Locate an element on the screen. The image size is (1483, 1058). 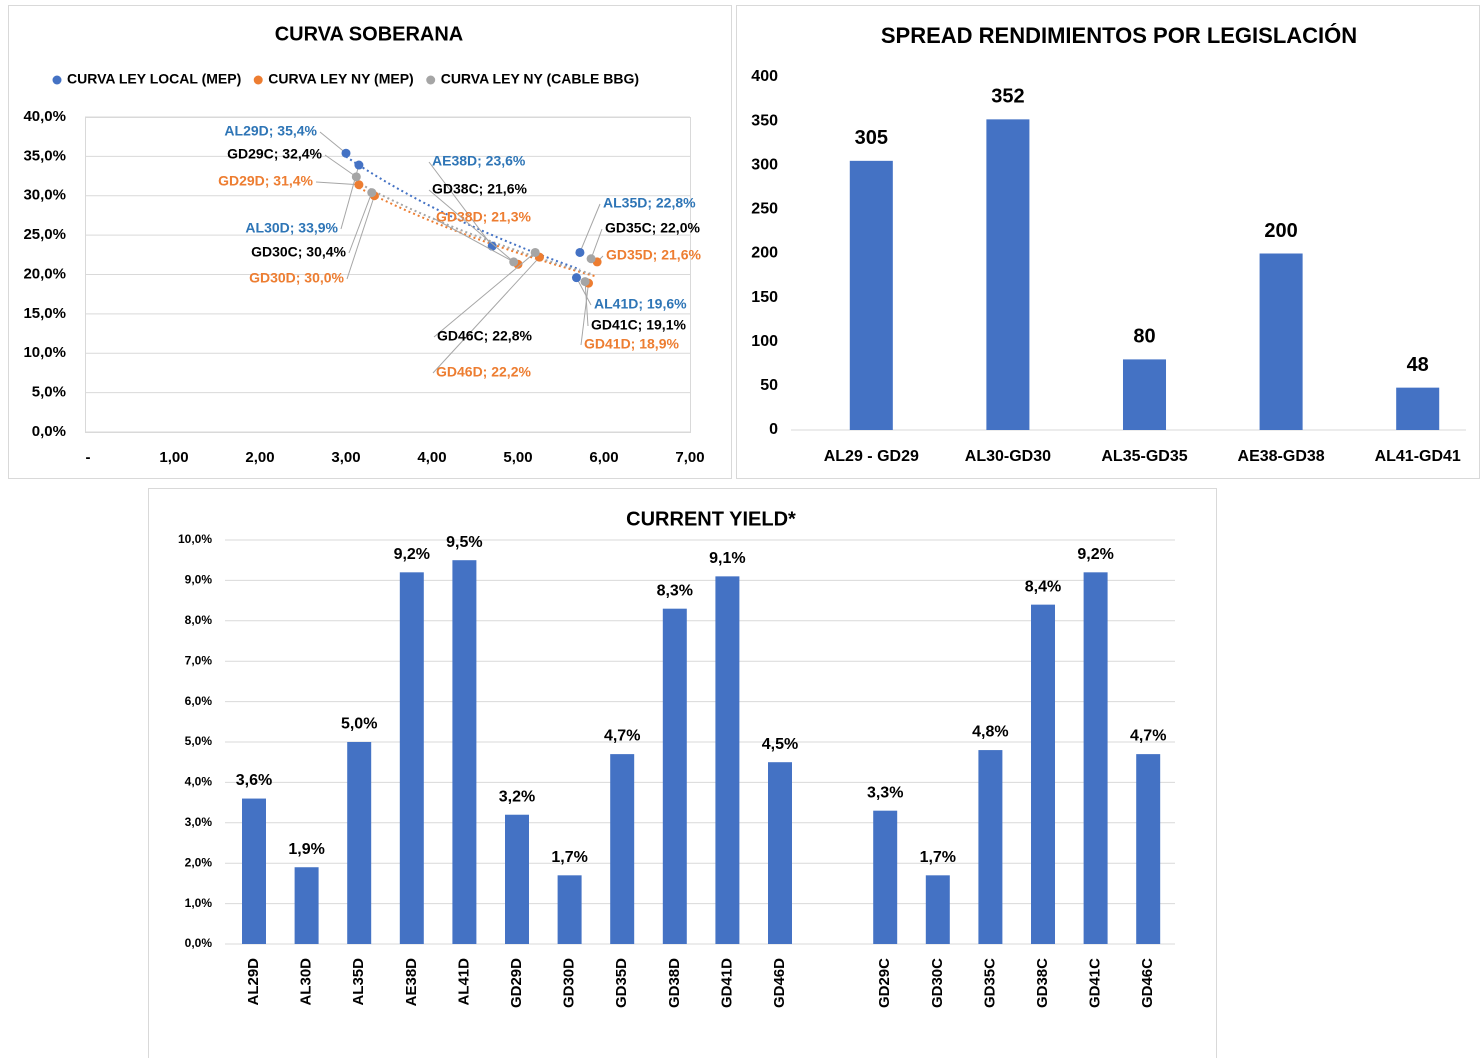
x-tick-label: 7,00 is located at coordinates (689, 457).